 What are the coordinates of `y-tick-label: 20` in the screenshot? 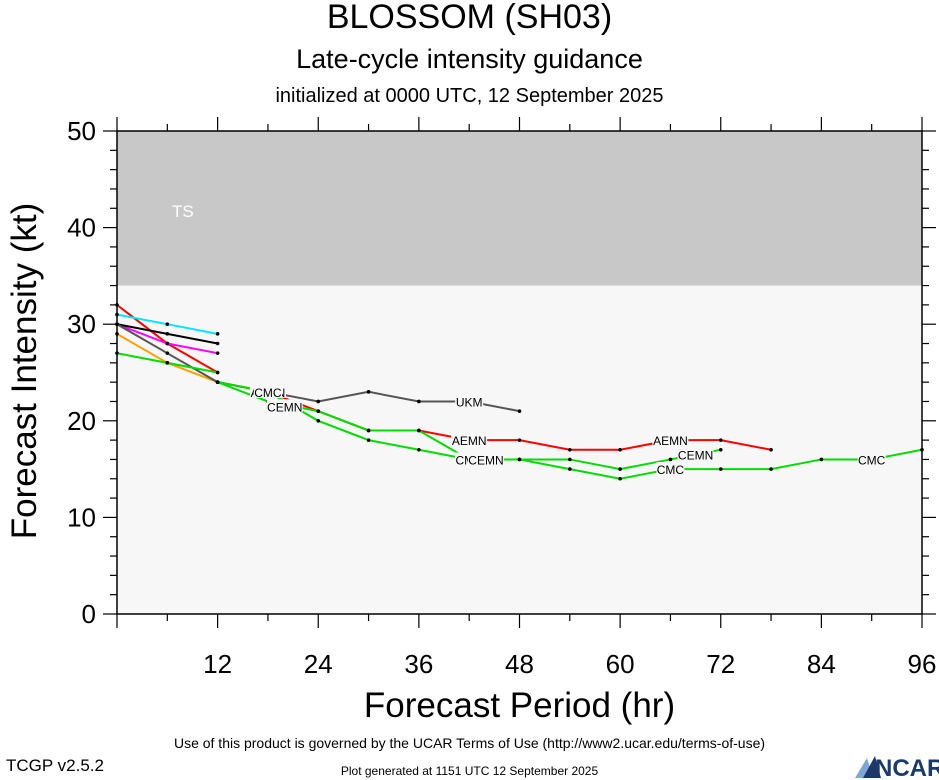 It's located at (81, 421).